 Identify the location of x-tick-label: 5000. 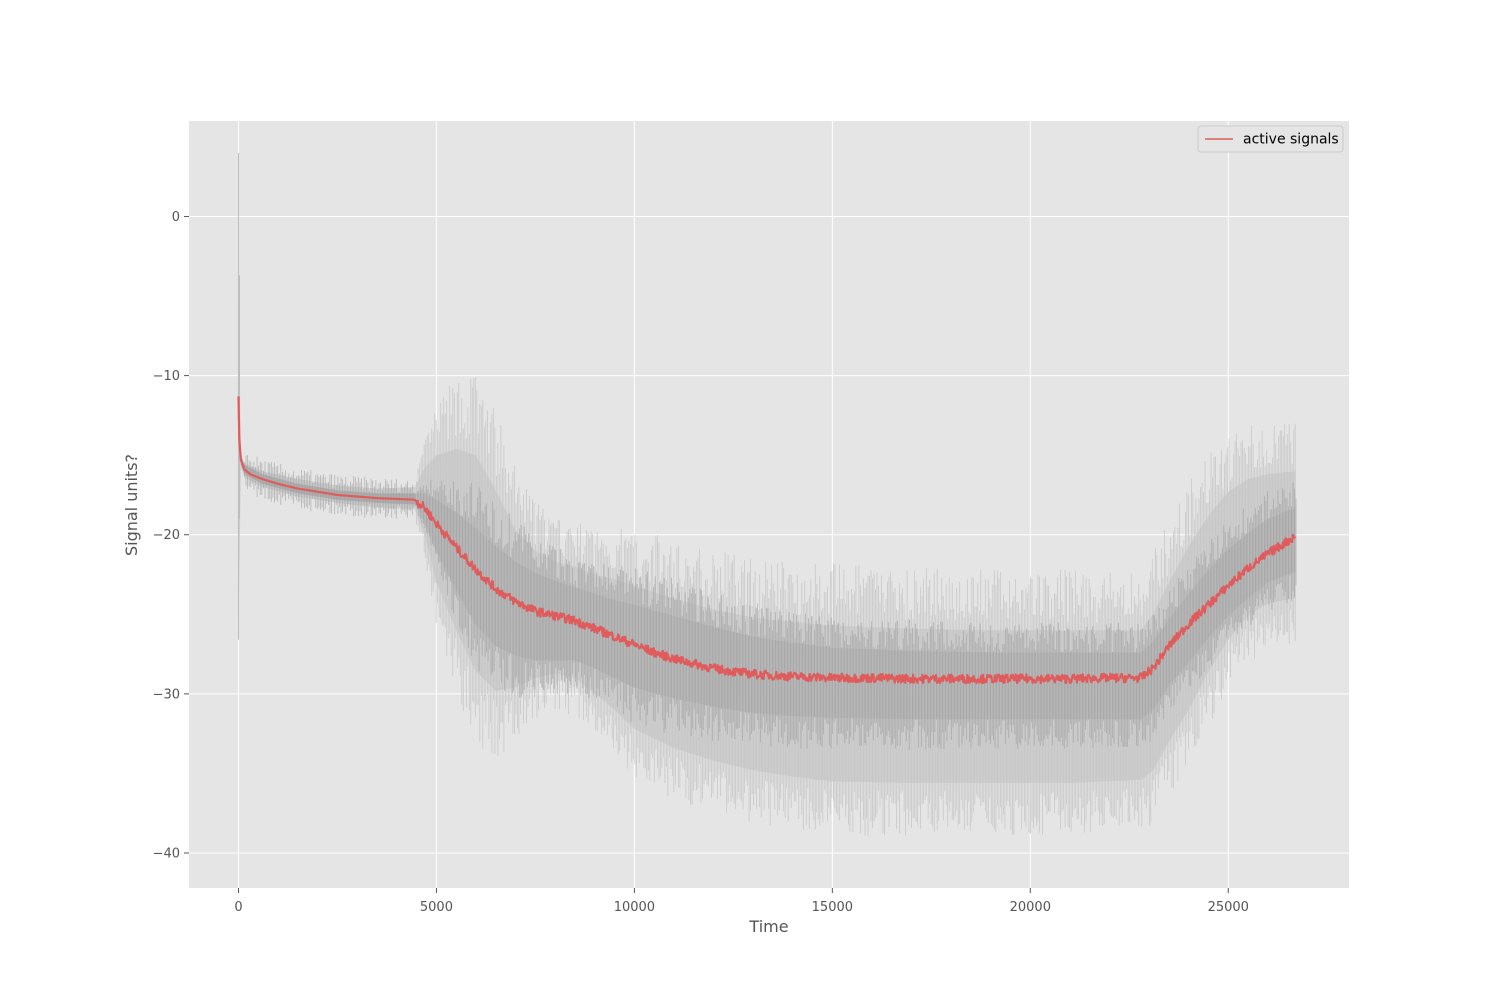
(436, 907).